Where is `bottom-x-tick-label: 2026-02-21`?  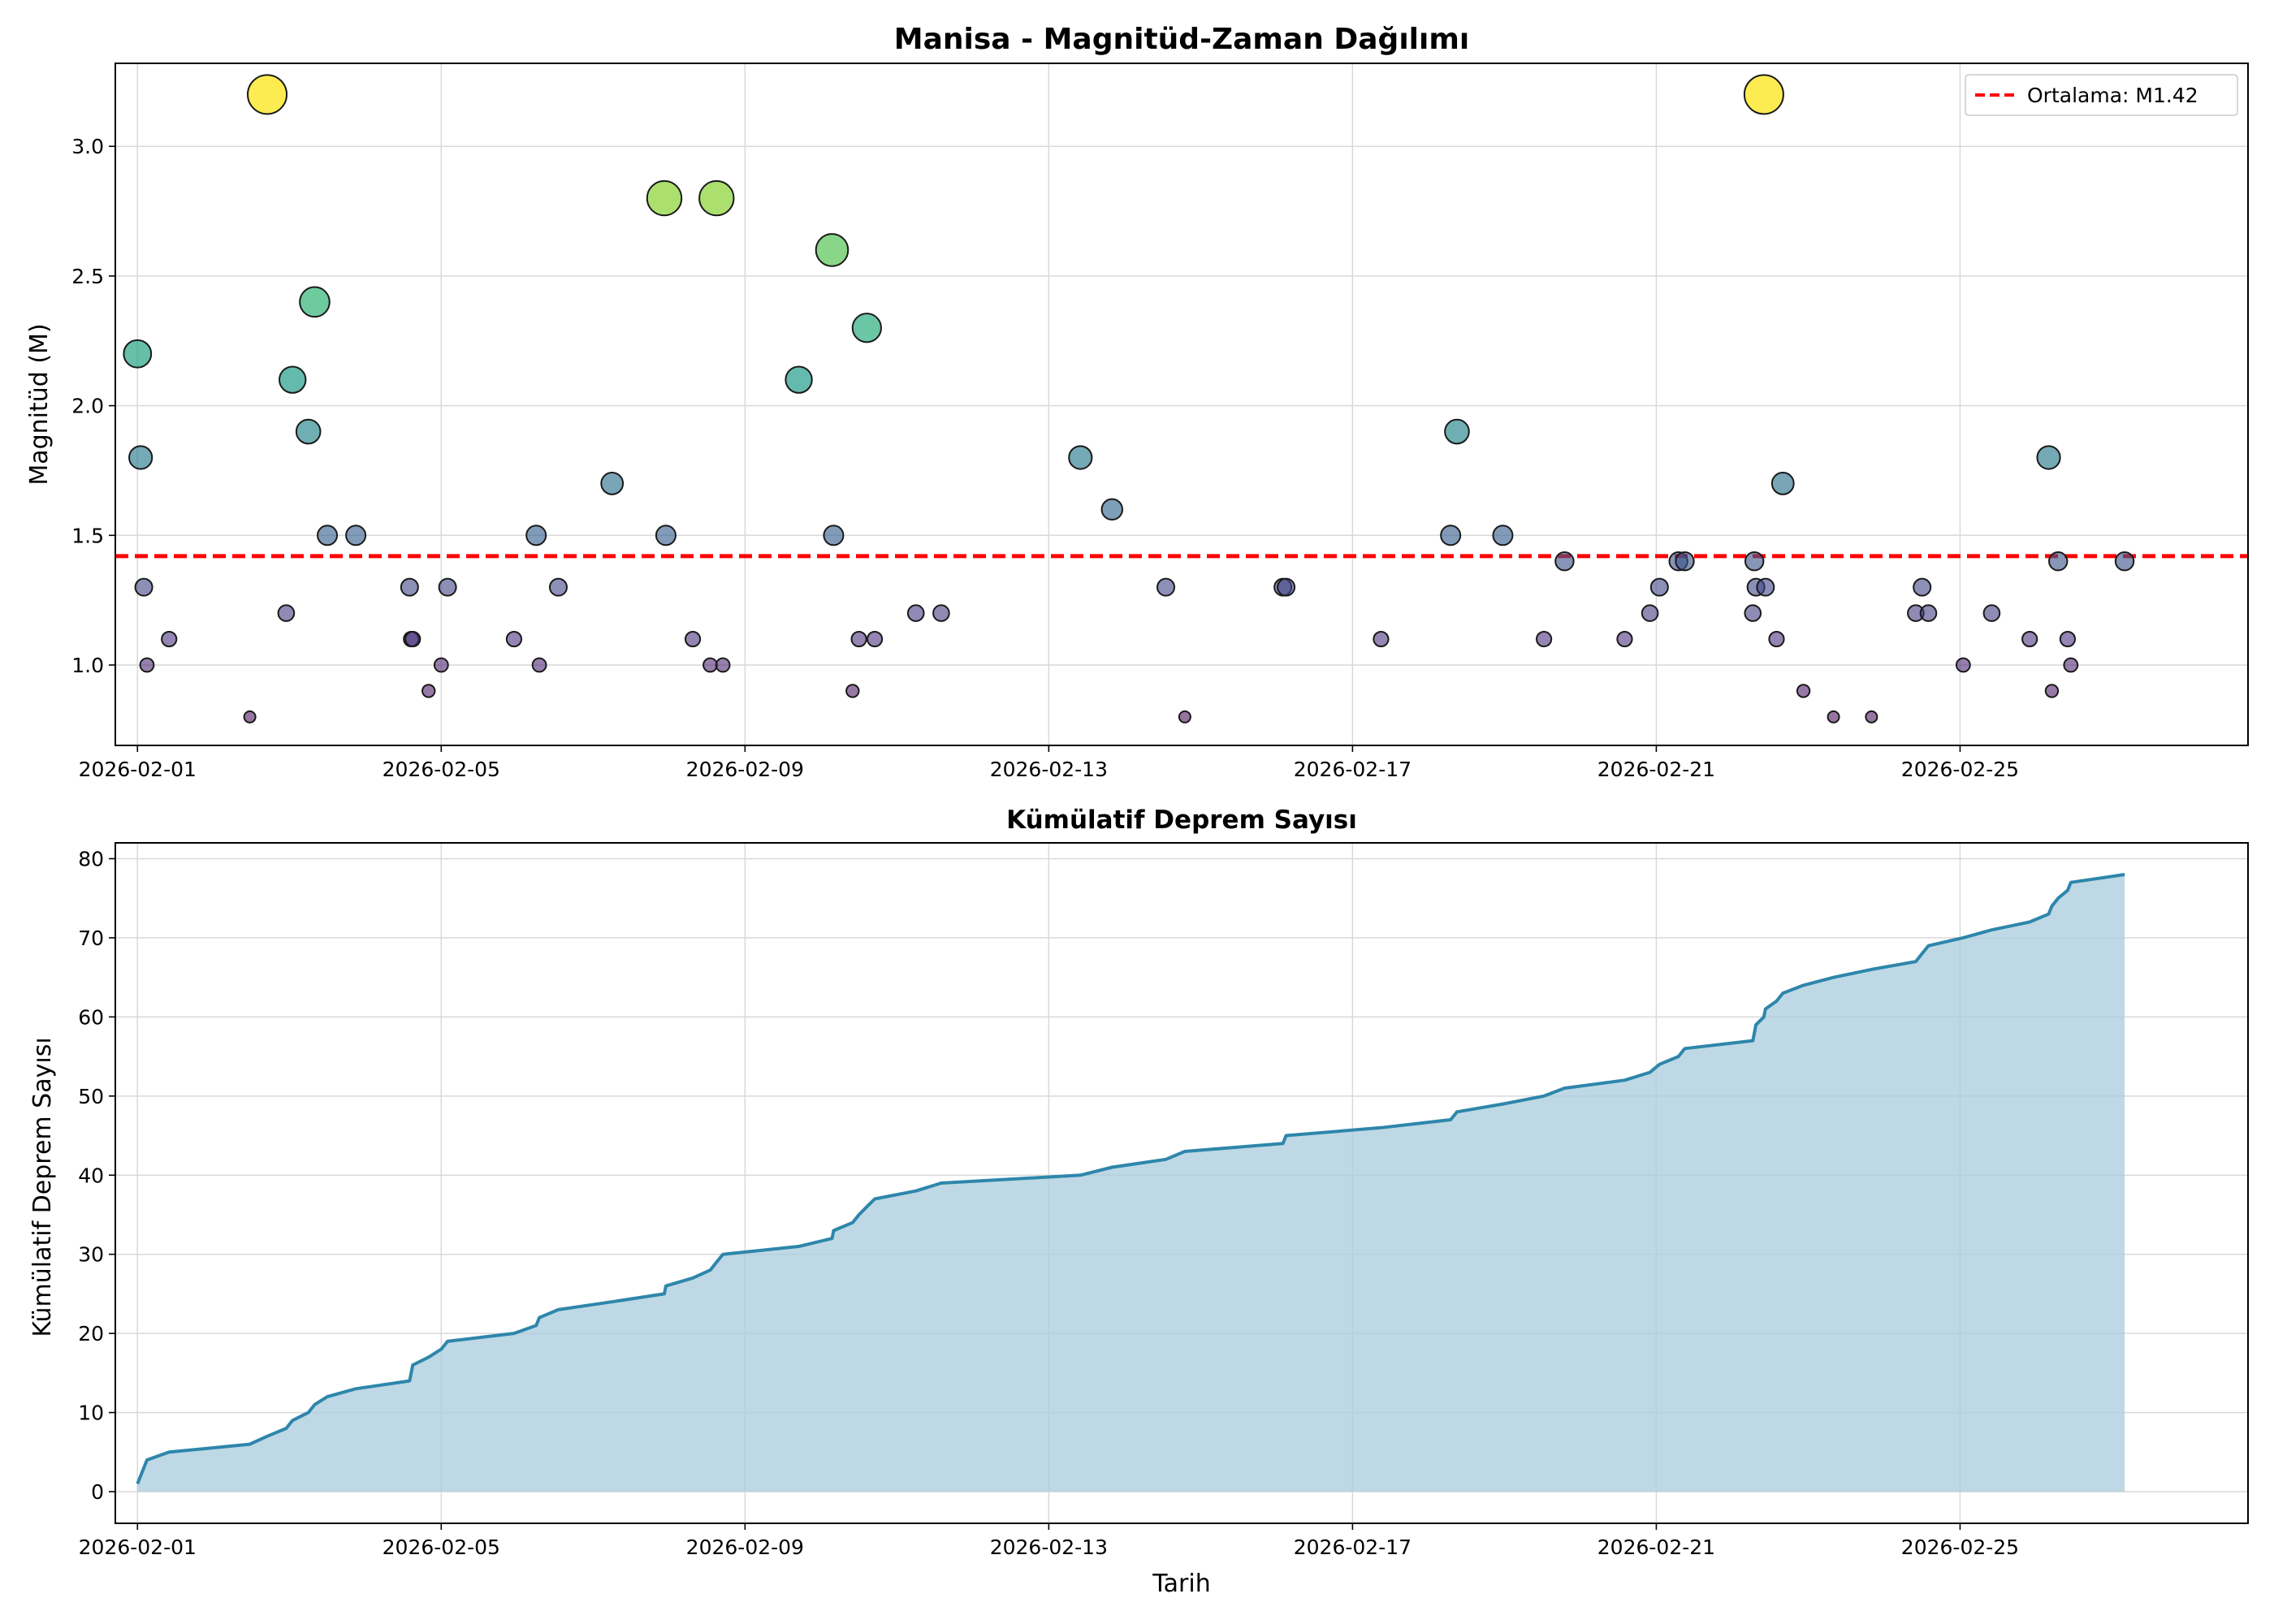 bottom-x-tick-label: 2026-02-21 is located at coordinates (1656, 1547).